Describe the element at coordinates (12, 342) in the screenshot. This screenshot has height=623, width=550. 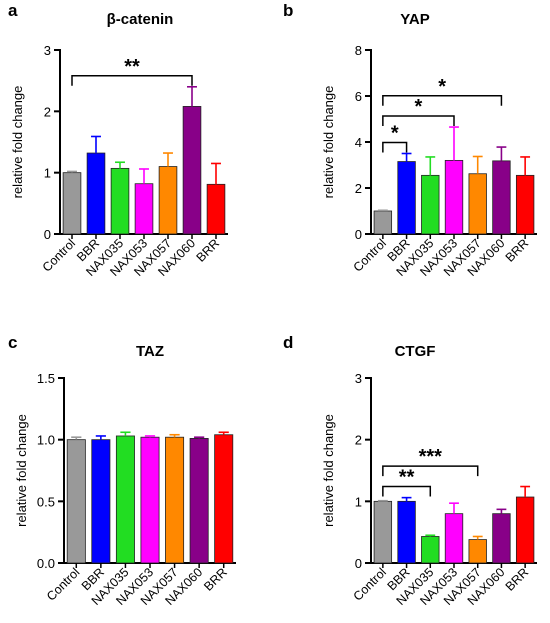
I see `panel-label: c` at that location.